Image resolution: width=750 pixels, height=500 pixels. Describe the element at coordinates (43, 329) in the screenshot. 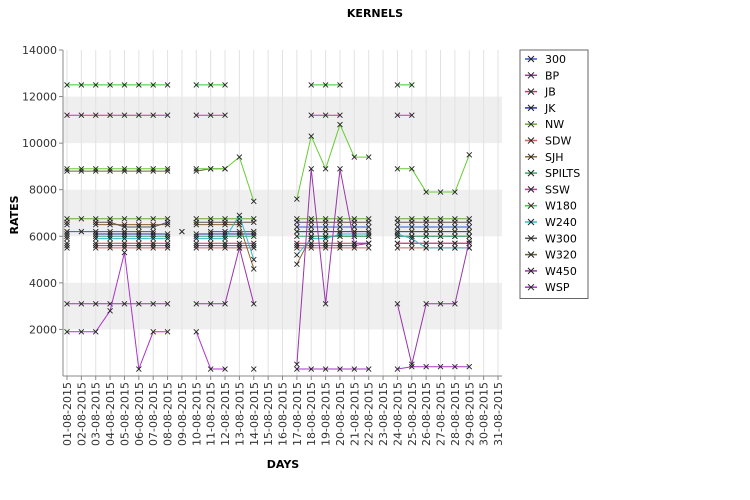

I see `y-tick-label: 2000` at that location.